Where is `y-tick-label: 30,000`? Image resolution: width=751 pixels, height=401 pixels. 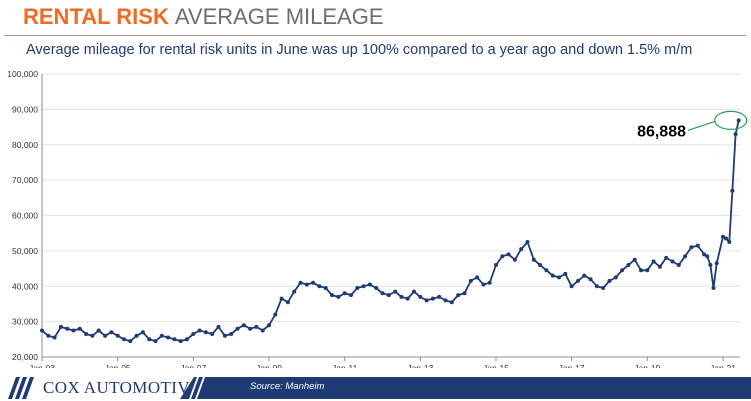 y-tick-label: 30,000 is located at coordinates (25, 322).